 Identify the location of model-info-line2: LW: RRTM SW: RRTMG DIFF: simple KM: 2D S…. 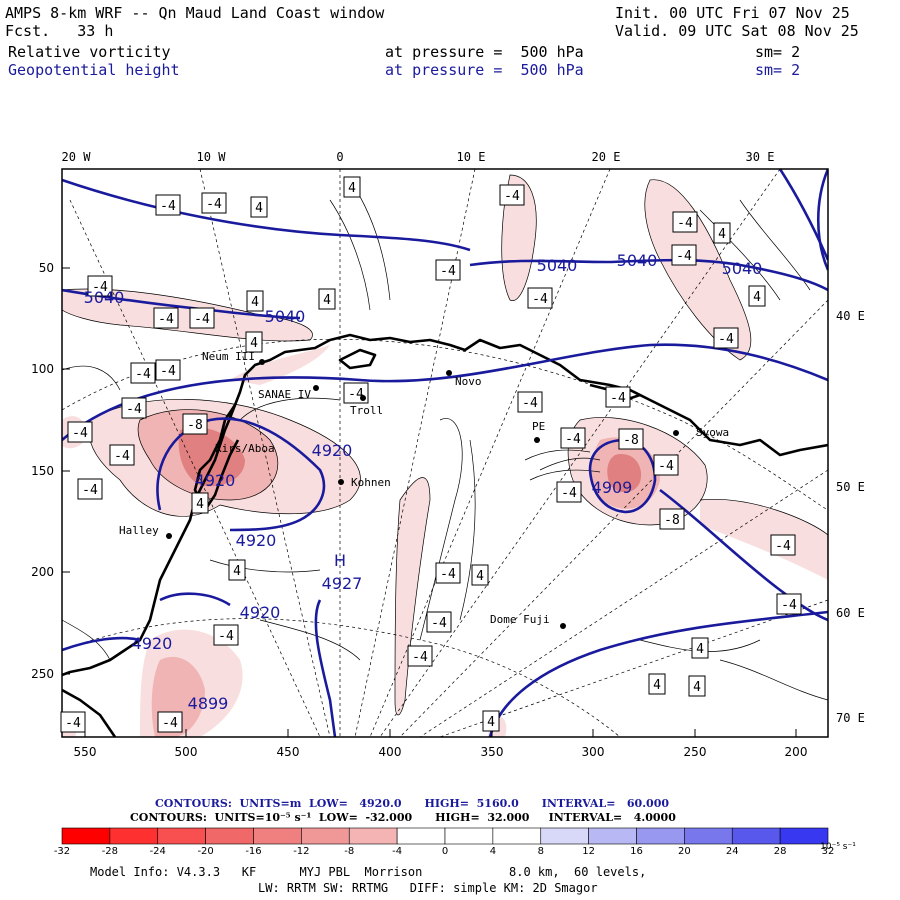
(428, 888).